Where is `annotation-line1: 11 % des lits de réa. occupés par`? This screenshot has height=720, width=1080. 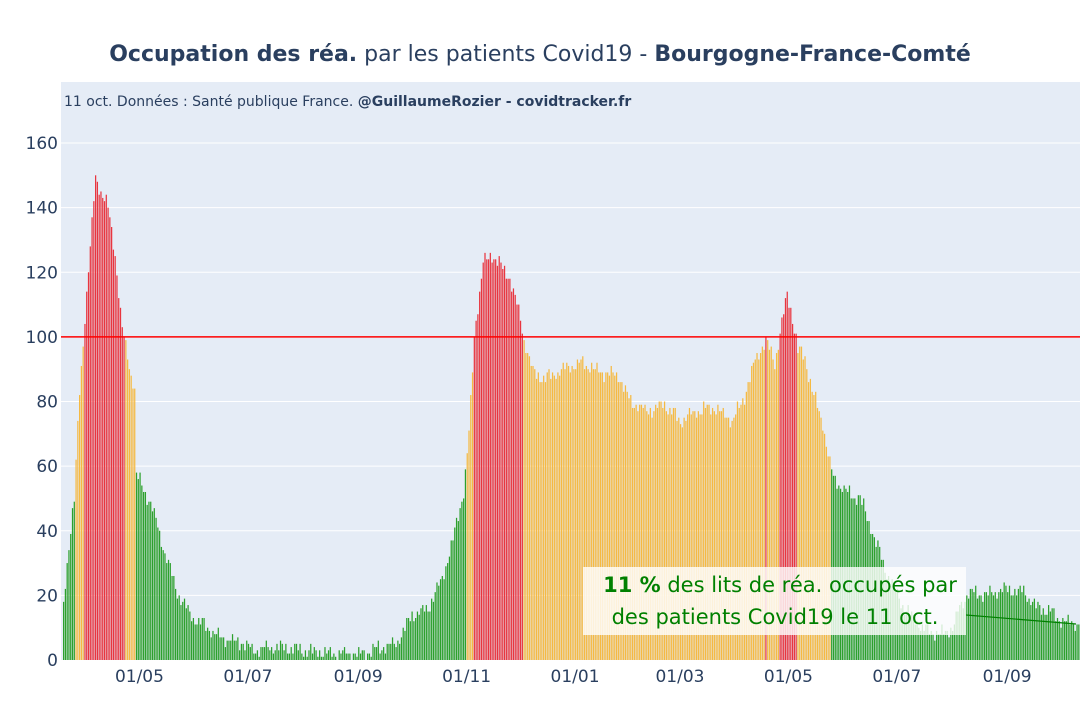
annotation-line1: 11 % des lits de réa. occupés par is located at coordinates (780, 585).